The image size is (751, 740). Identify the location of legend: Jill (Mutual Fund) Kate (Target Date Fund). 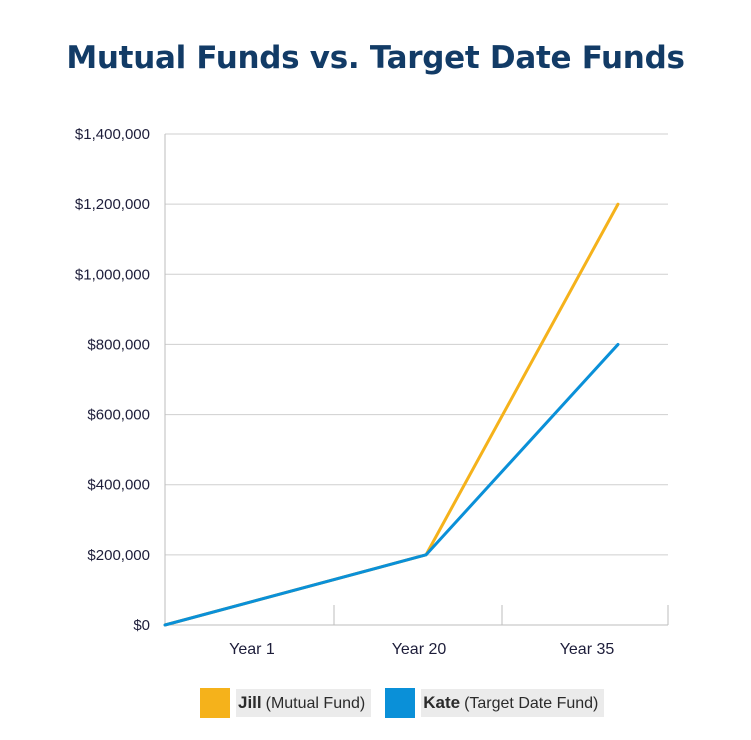
(402, 703).